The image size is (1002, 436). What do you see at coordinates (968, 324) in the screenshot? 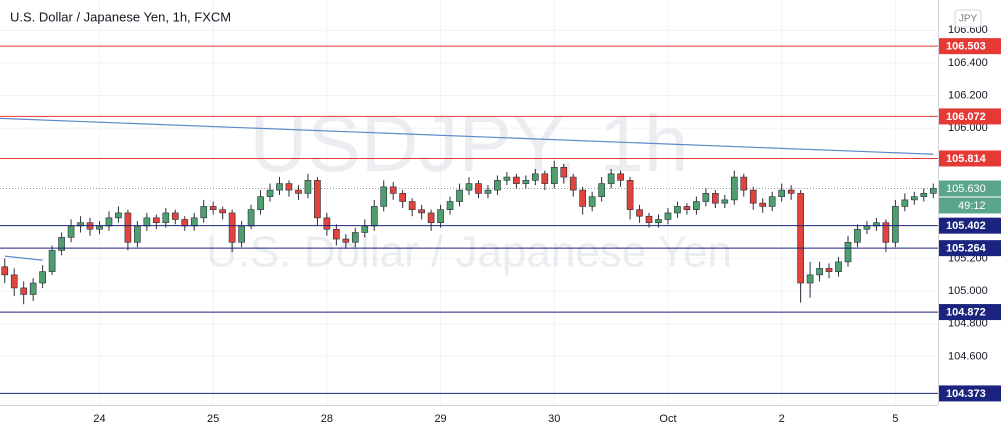
I see `y-tick-label: 104.800` at bounding box center [968, 324].